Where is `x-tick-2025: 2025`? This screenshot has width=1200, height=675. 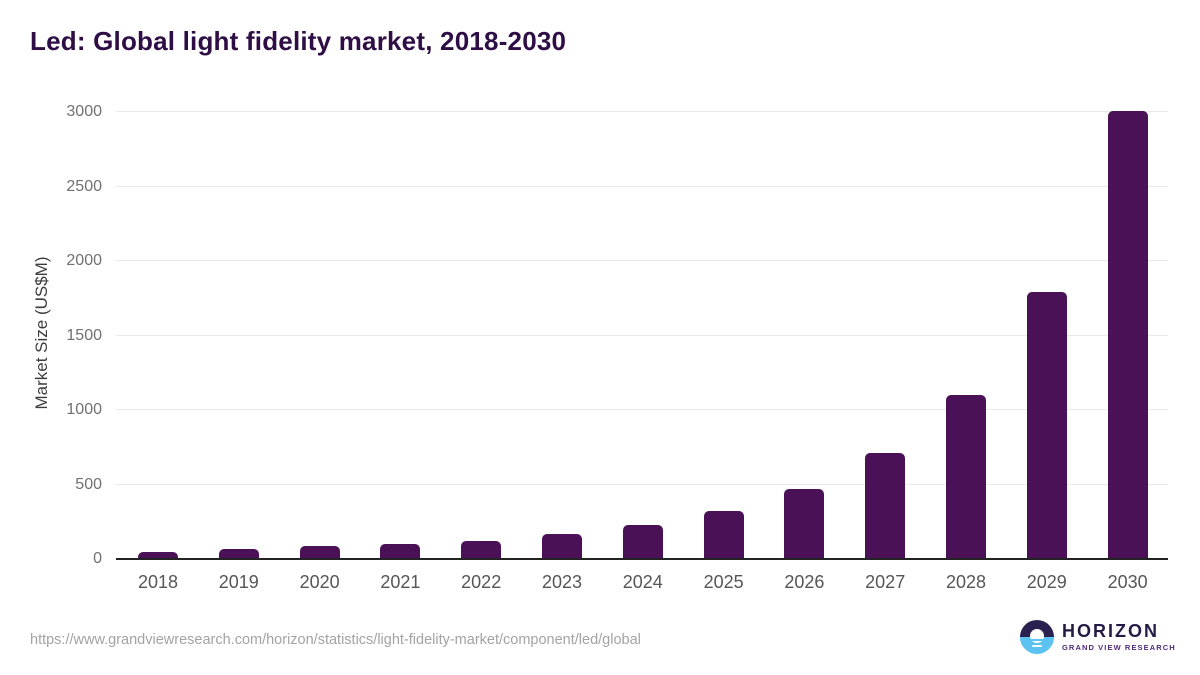
x-tick-2025: 2025 is located at coordinates (723, 582).